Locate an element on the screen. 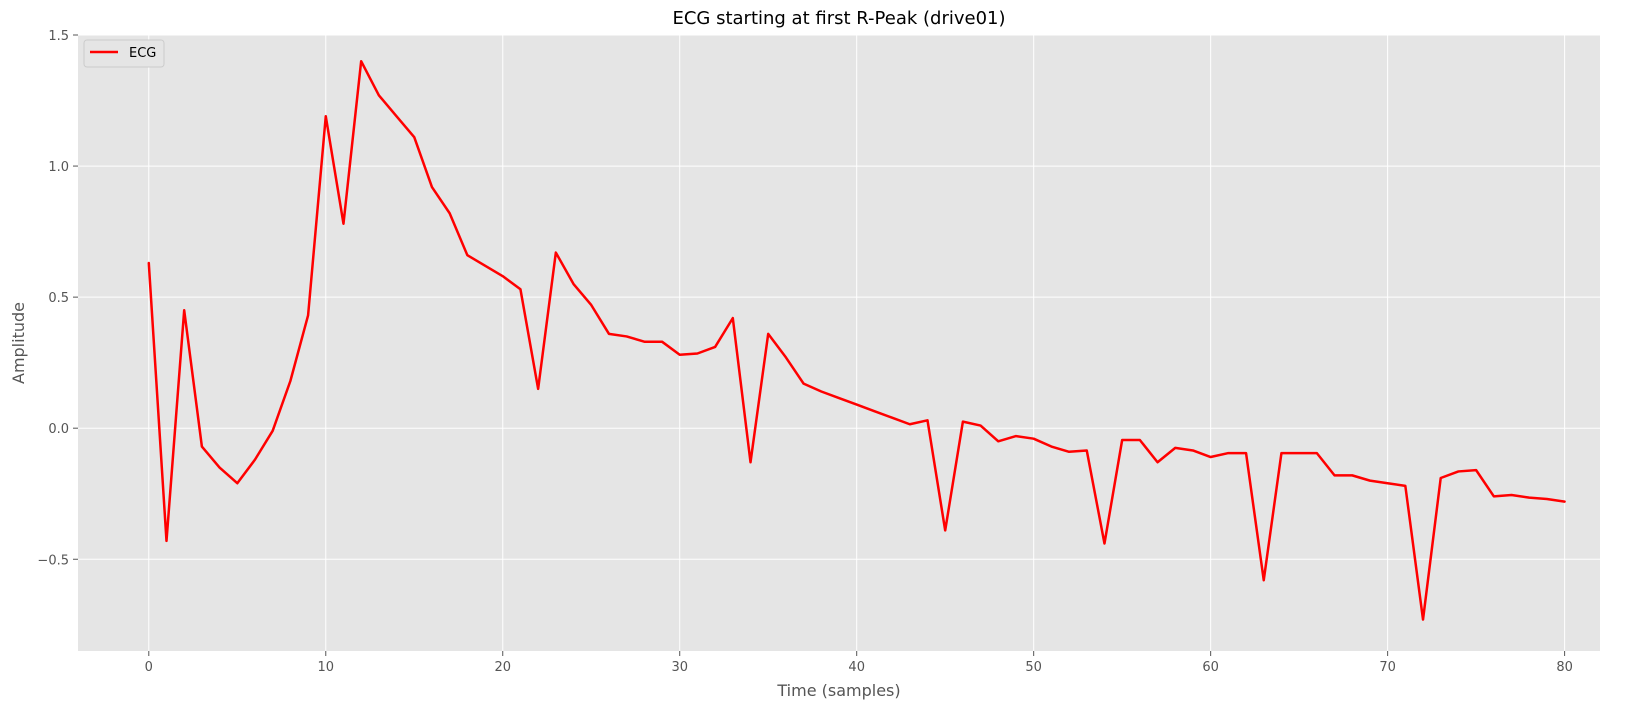 The width and height of the screenshot is (1636, 706). x-tick-label: 40 is located at coordinates (856, 667).